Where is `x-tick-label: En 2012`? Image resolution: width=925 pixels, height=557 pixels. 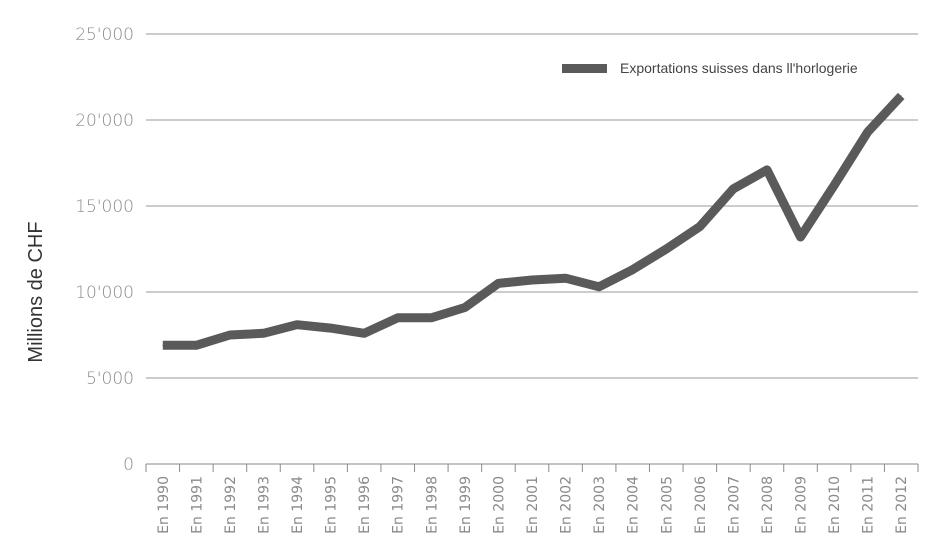 x-tick-label: En 2012 is located at coordinates (902, 505).